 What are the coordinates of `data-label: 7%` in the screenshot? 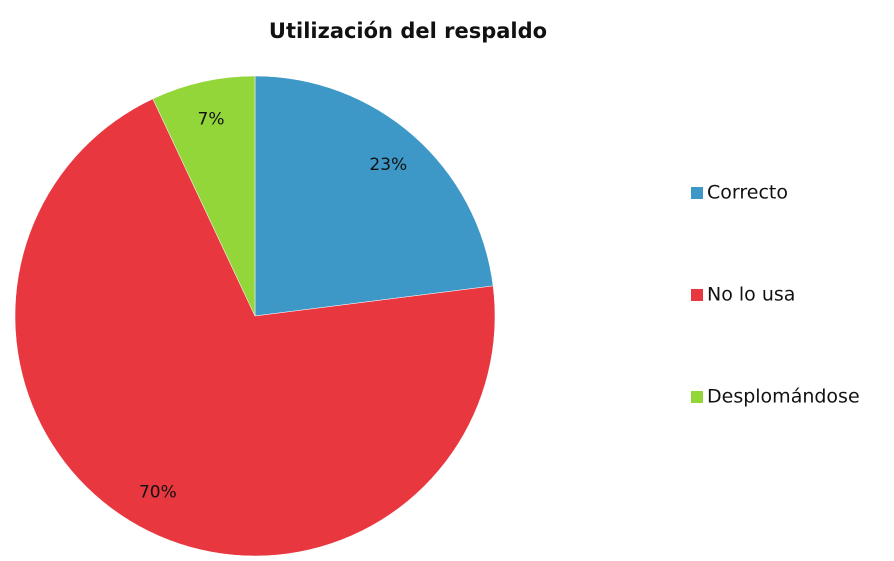 It's located at (211, 119).